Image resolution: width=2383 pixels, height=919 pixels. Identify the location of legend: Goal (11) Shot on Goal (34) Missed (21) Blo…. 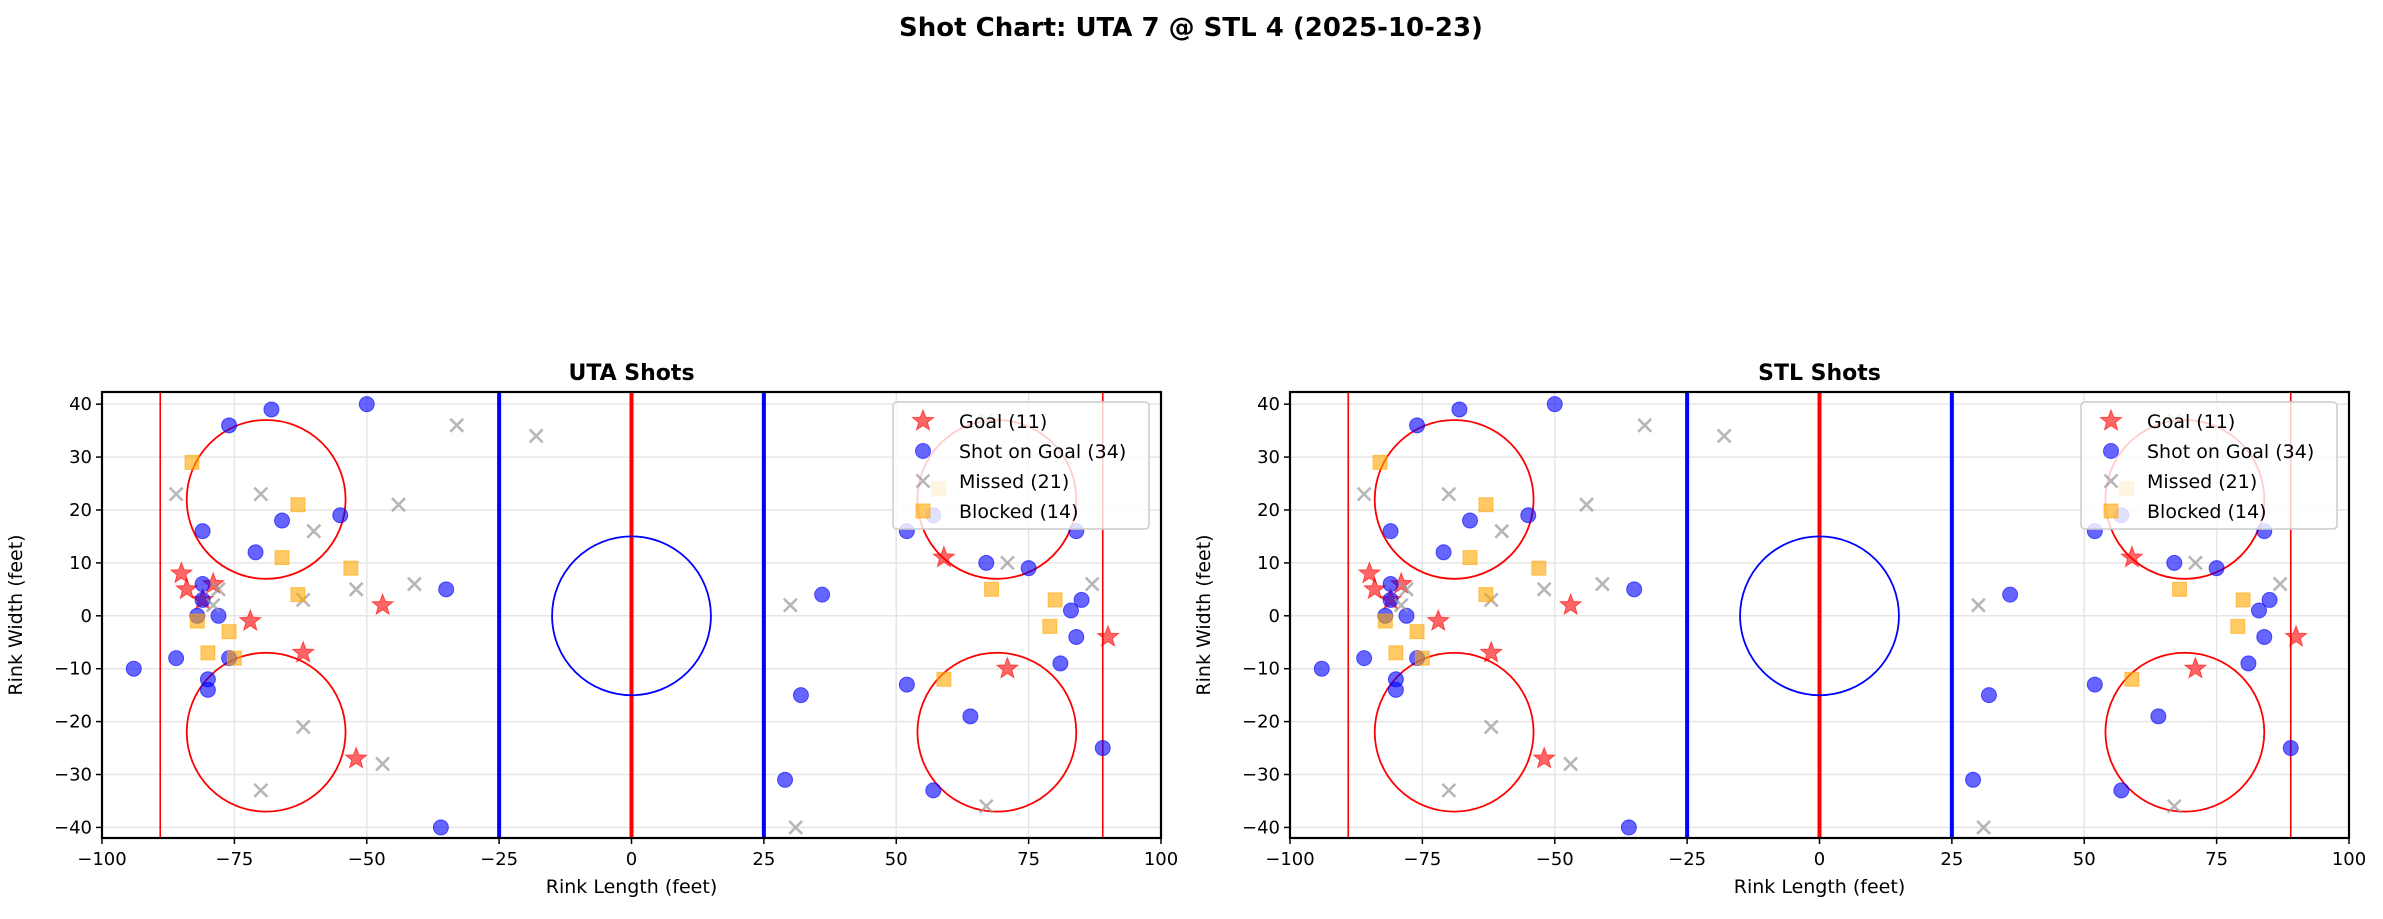
(1021, 465).